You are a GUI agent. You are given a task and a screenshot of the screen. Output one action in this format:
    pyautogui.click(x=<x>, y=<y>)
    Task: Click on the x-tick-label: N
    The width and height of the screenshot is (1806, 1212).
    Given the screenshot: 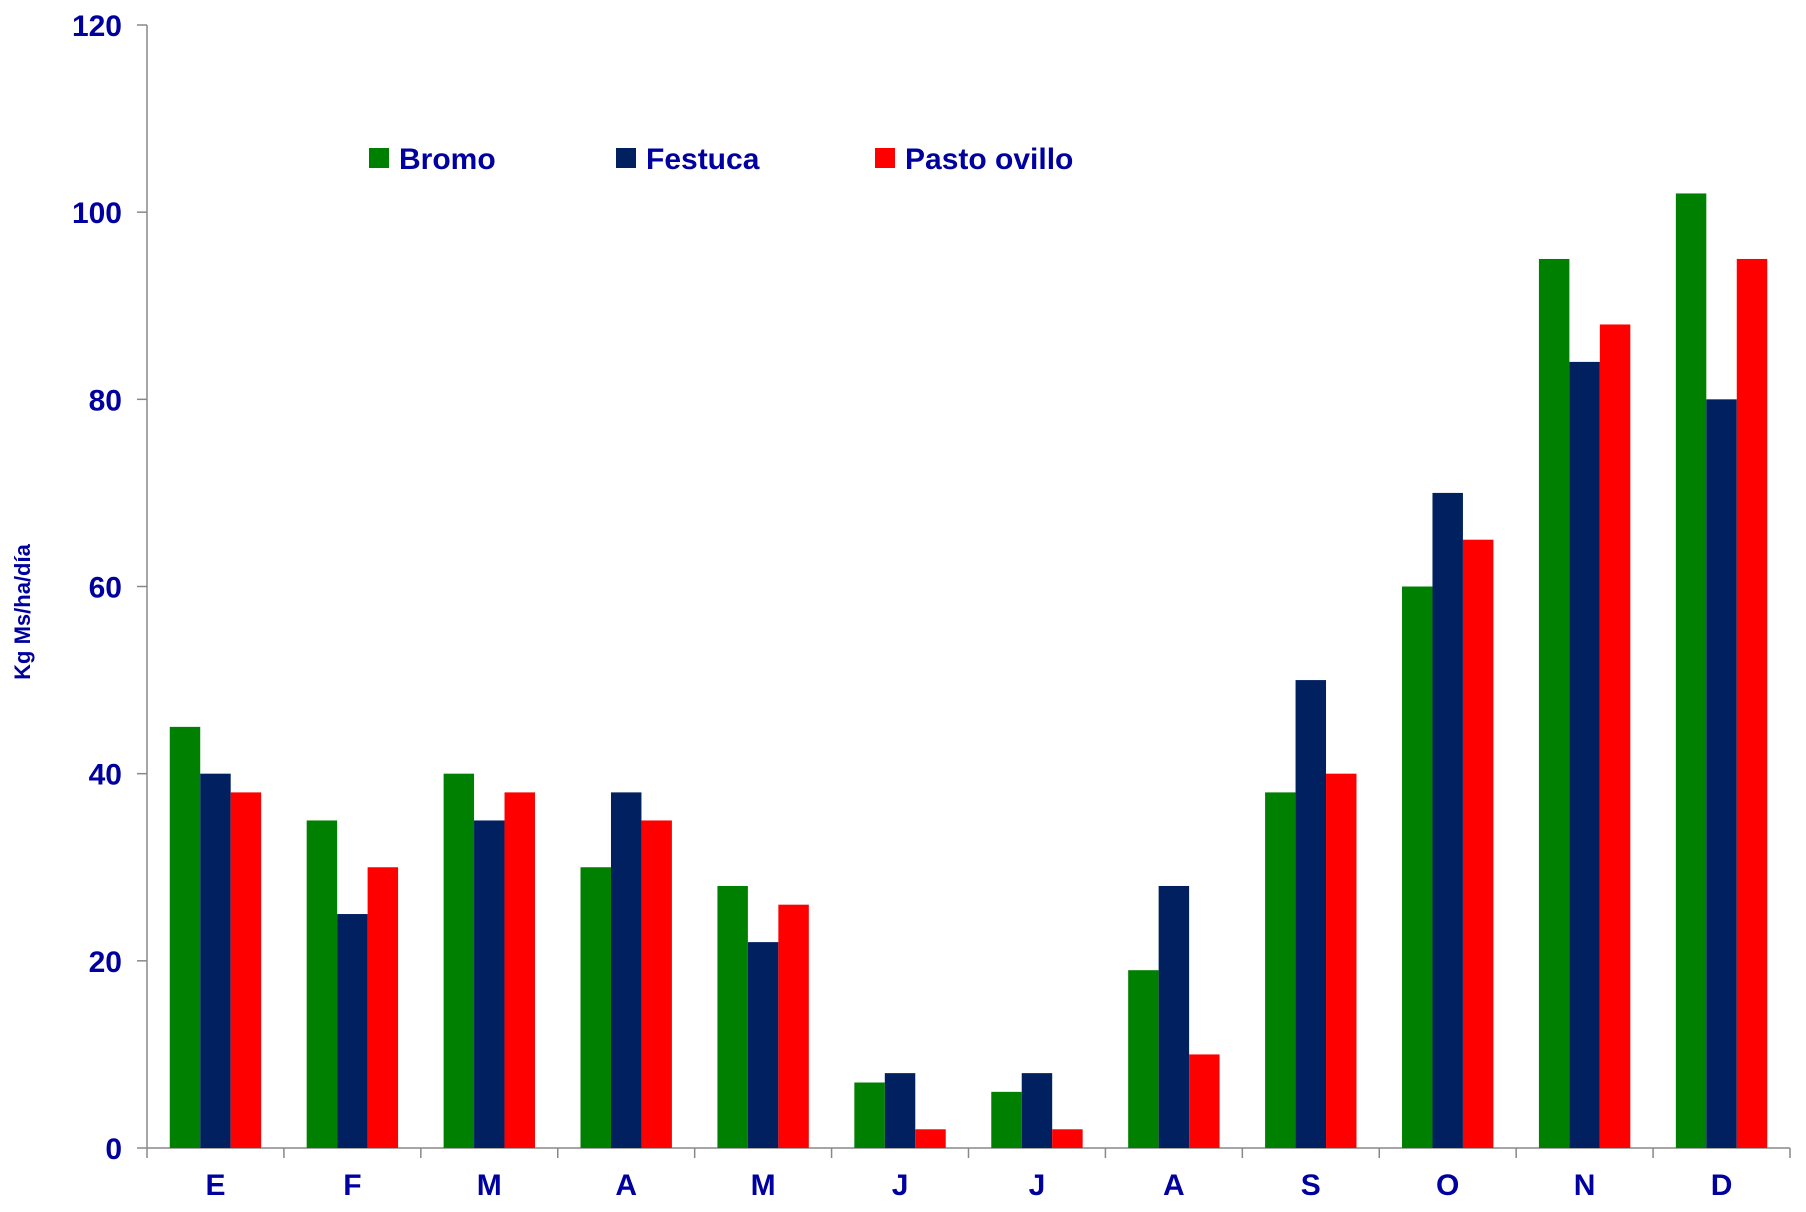 What is the action you would take?
    pyautogui.click(x=1585, y=1185)
    